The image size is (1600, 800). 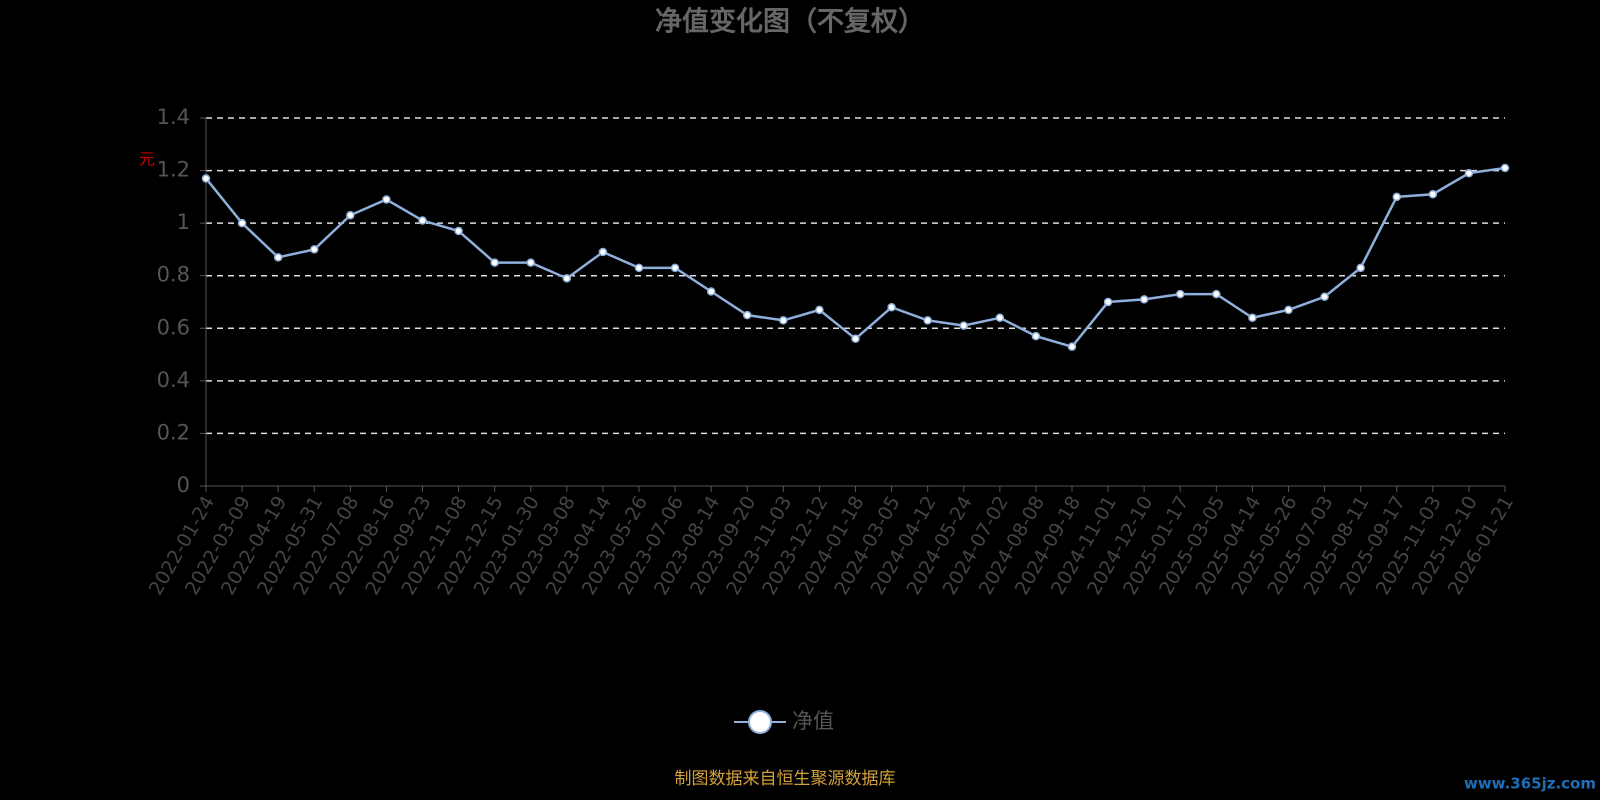 What do you see at coordinates (790, 22) in the screenshot?
I see `chart-title: 净值变化图（不复权）` at bounding box center [790, 22].